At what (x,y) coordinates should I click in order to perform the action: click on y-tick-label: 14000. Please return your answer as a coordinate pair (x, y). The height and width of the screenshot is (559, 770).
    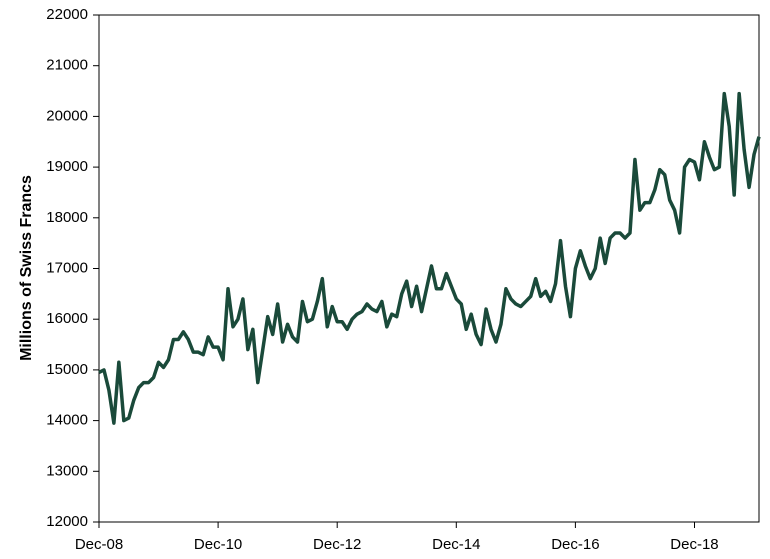
    Looking at the image, I should click on (67, 420).